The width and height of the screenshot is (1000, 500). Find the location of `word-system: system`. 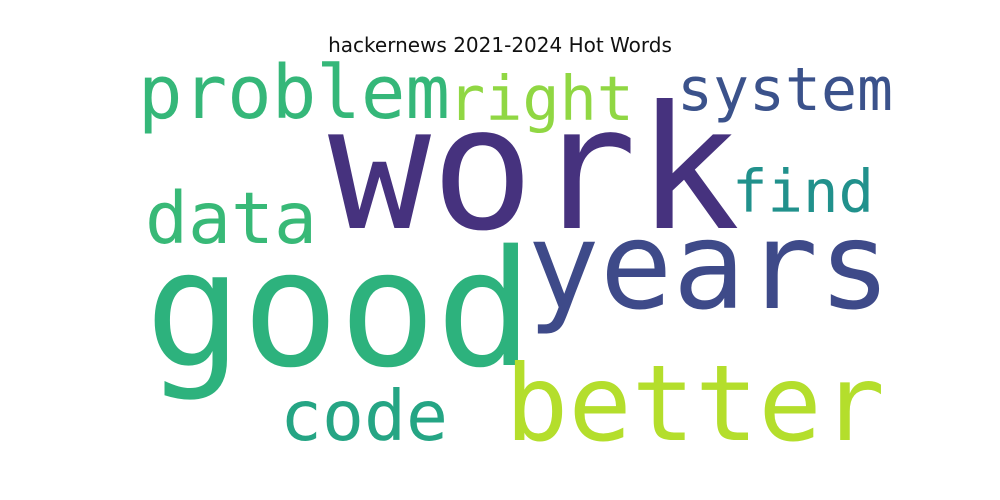

word-system: system is located at coordinates (785, 90).